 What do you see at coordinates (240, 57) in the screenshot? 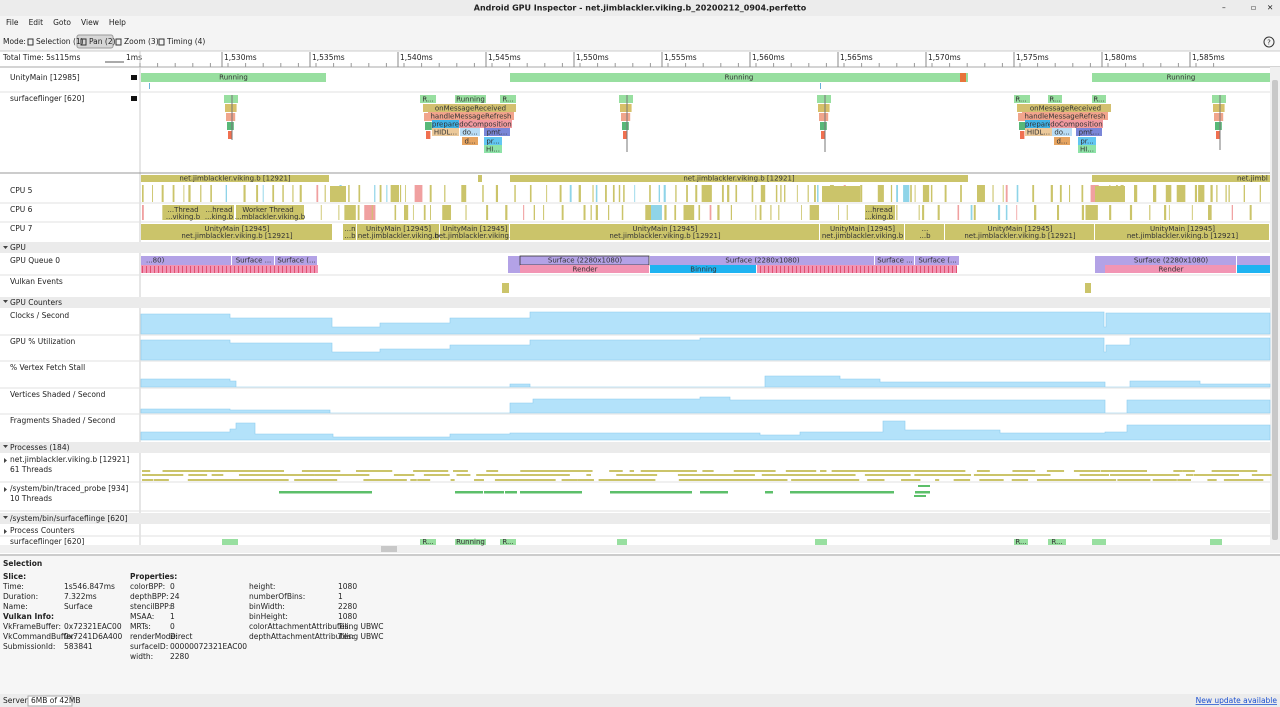
I see `time-tick-label: 1,530ms` at bounding box center [240, 57].